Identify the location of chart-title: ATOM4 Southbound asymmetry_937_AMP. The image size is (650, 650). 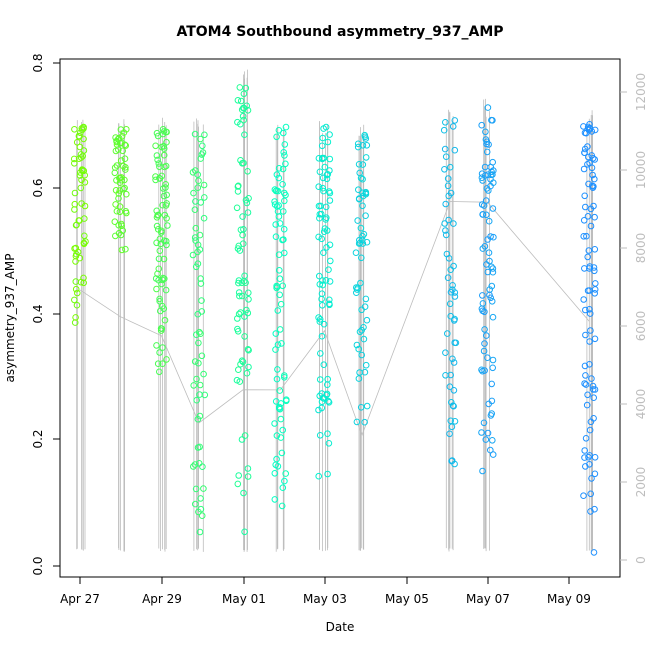
(339, 32).